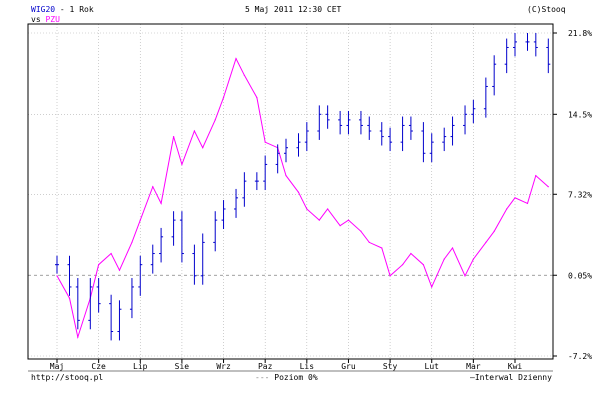  What do you see at coordinates (546, 9) in the screenshot?
I see `copyright: (C)Stooq` at bounding box center [546, 9].